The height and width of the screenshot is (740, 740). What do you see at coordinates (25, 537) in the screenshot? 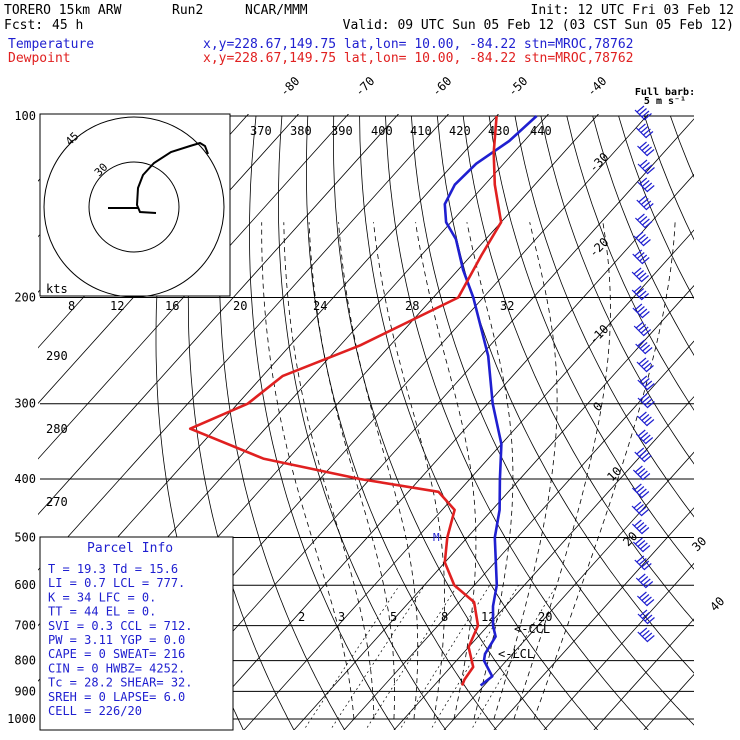
I see `pressure-tick-label: 500` at bounding box center [25, 537].